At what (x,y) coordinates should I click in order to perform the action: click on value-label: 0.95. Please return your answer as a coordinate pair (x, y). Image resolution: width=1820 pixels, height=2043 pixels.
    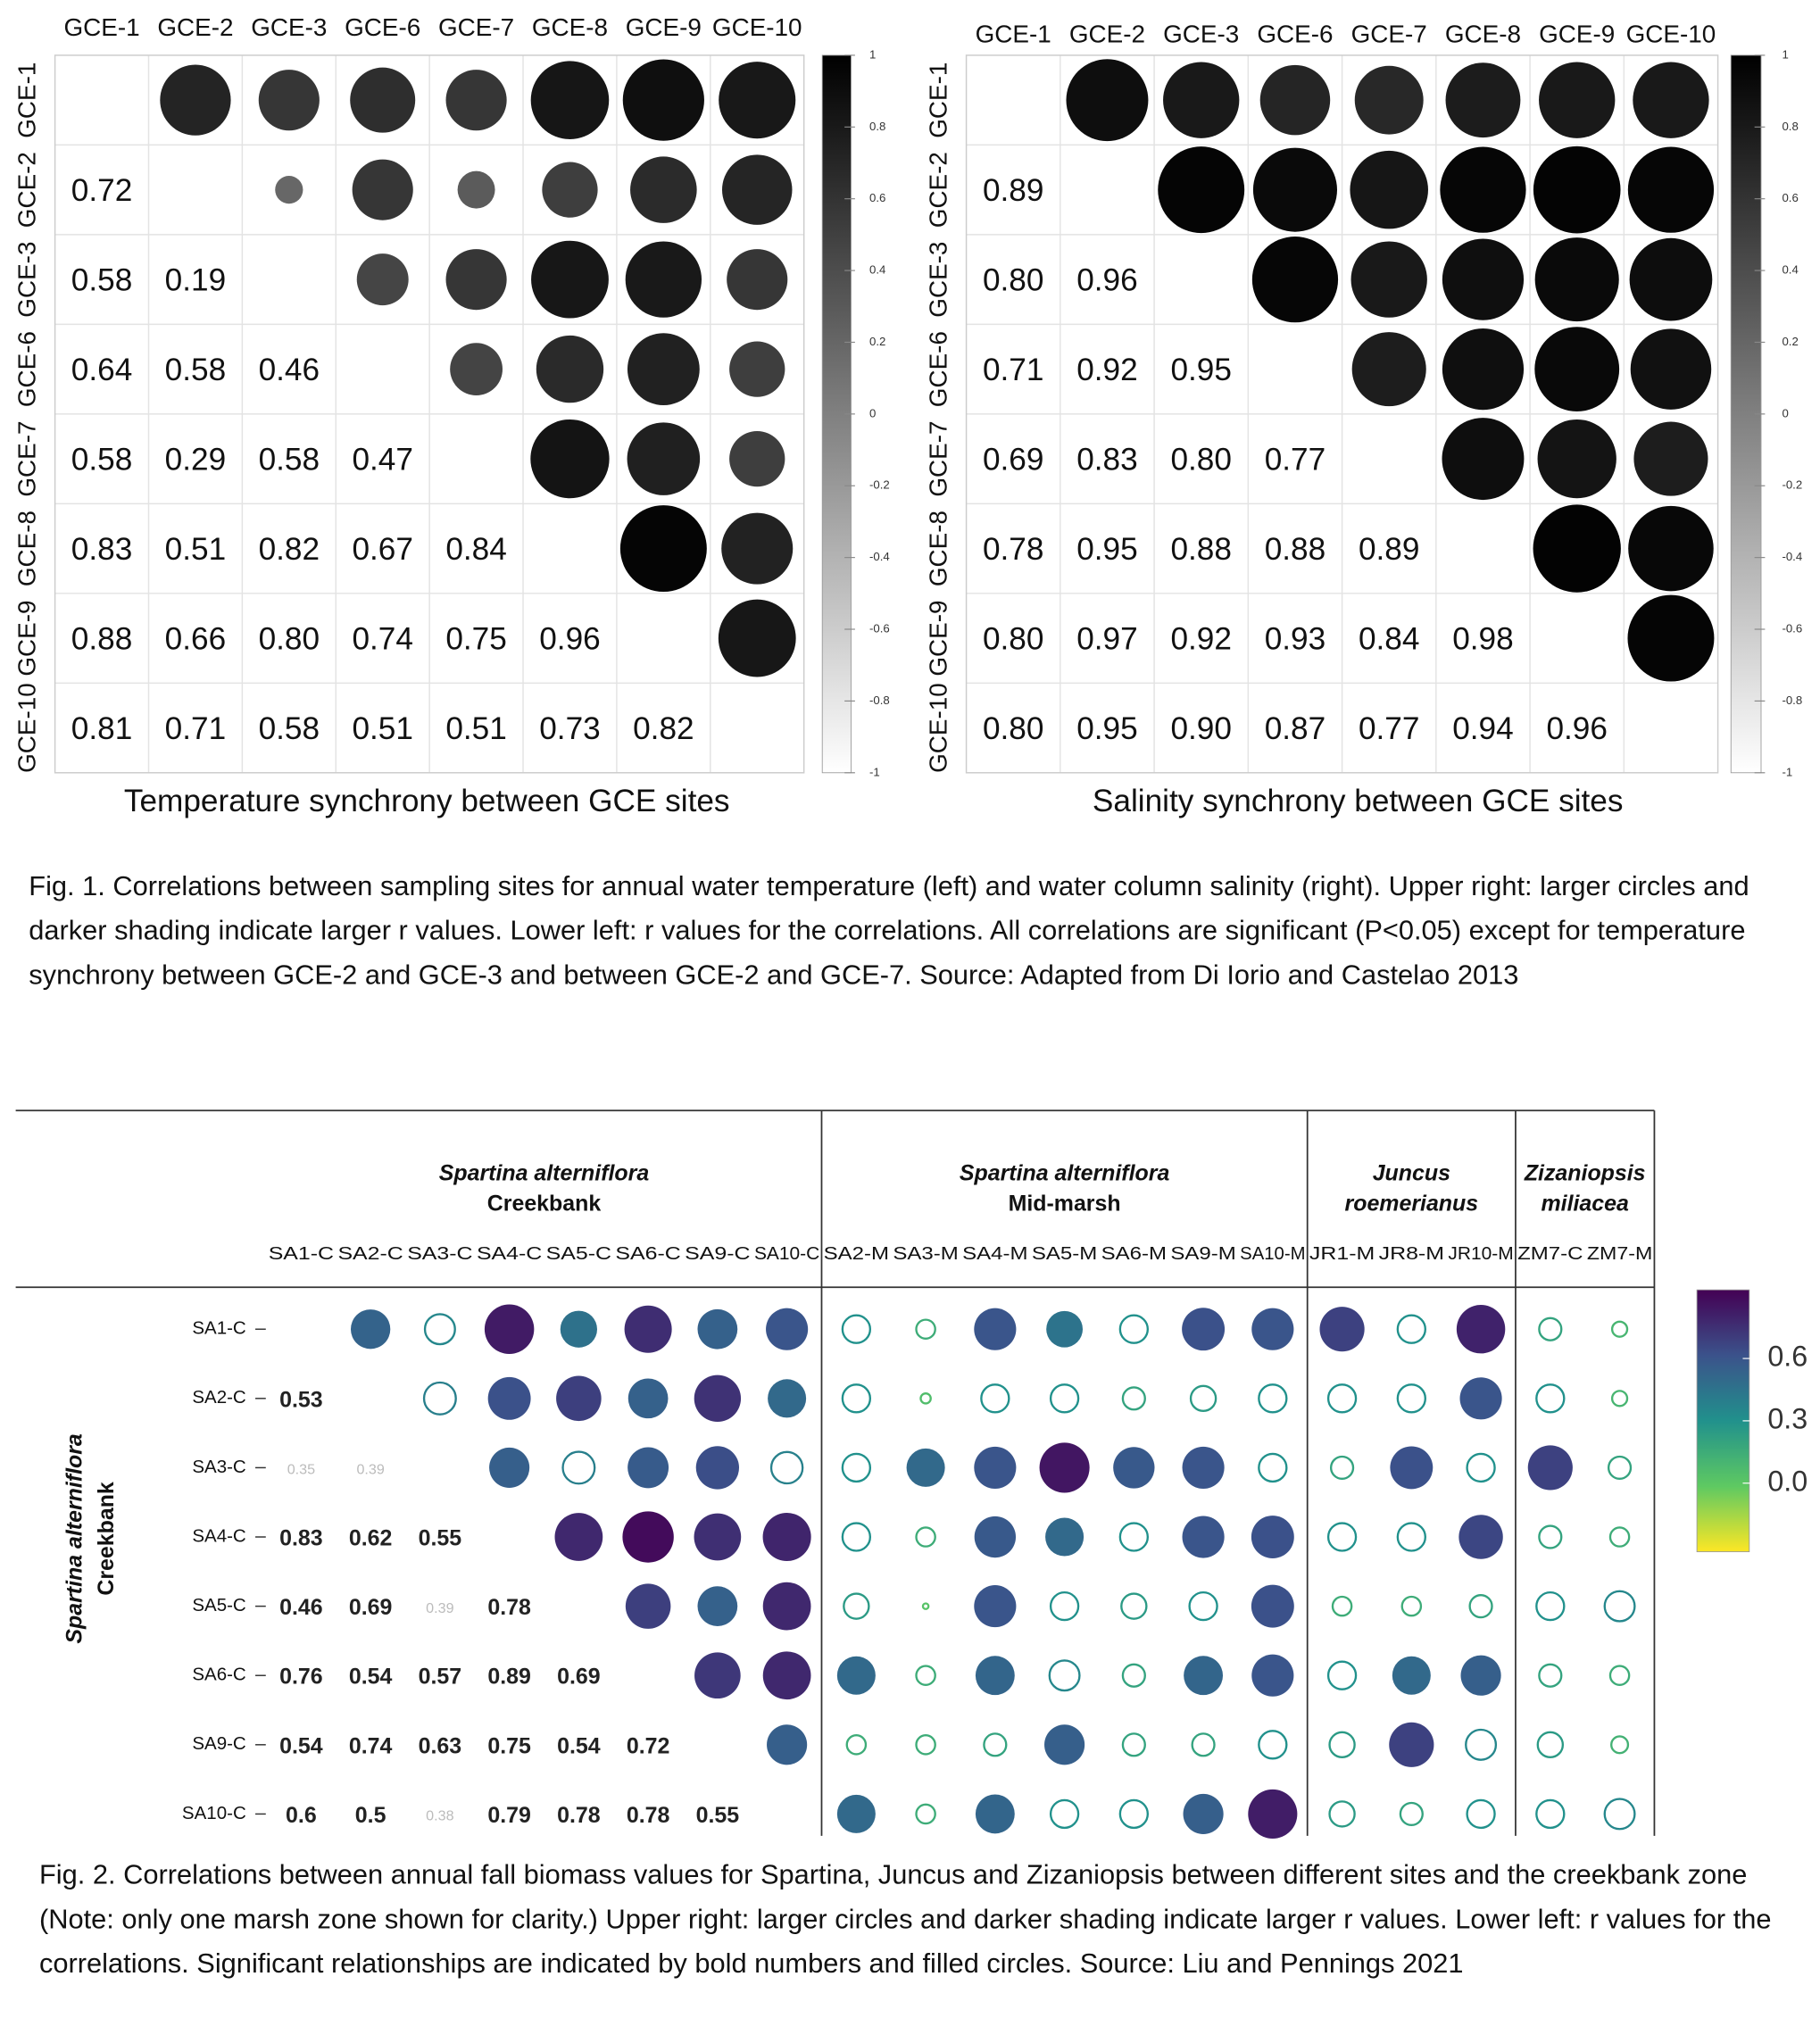
    Looking at the image, I should click on (1201, 370).